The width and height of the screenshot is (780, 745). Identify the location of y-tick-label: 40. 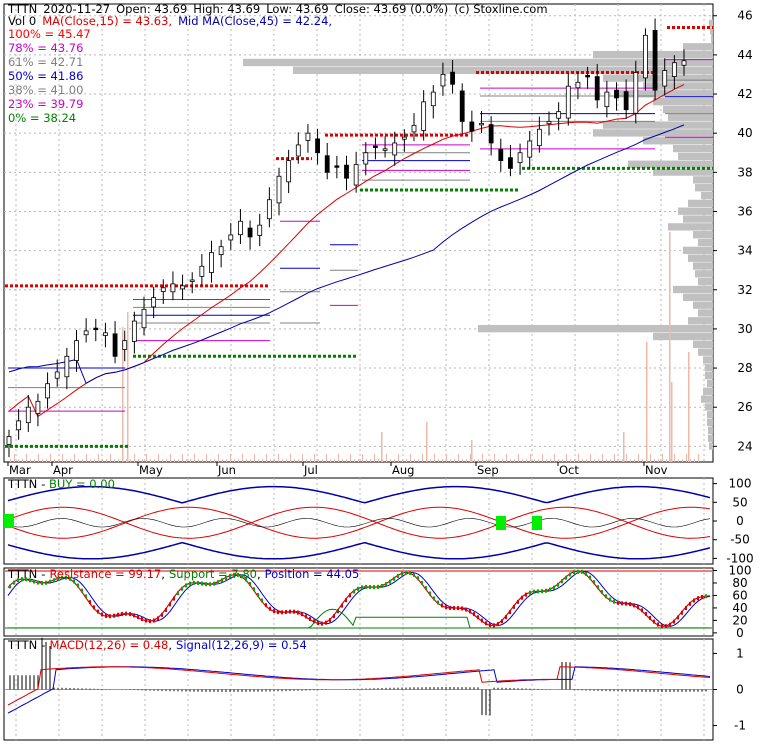
(744, 133).